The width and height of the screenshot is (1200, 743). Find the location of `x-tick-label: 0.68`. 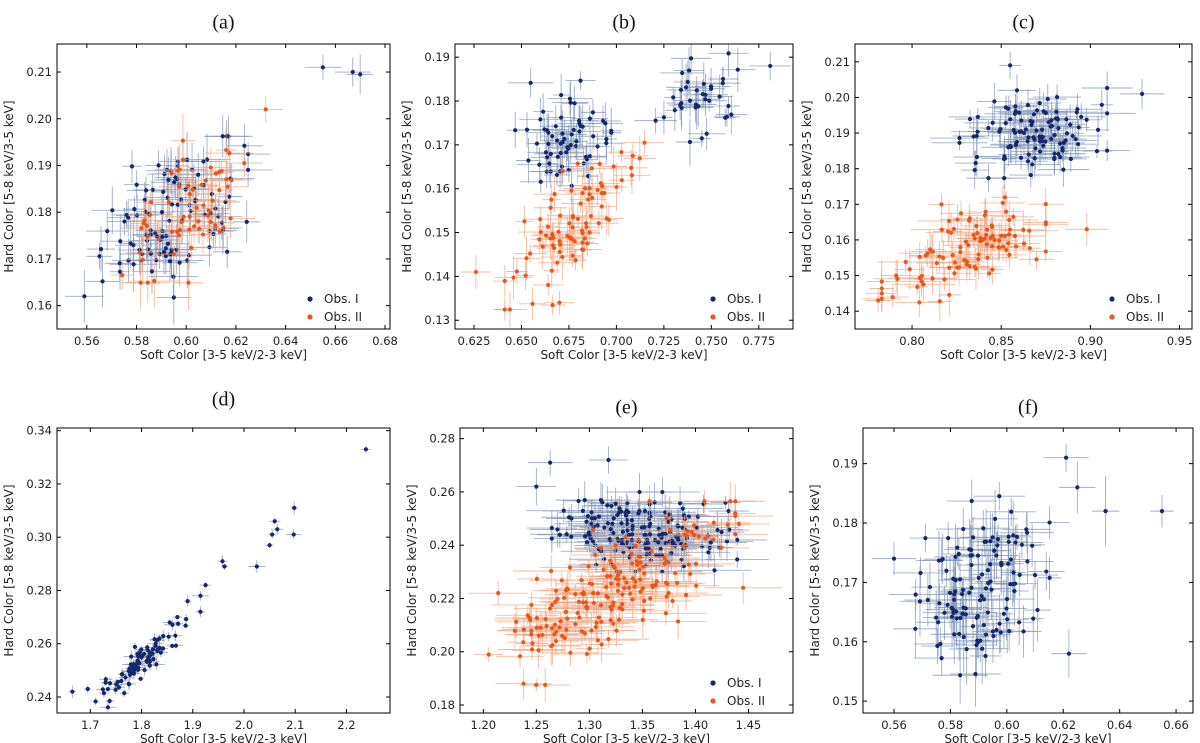

x-tick-label: 0.68 is located at coordinates (385, 341).